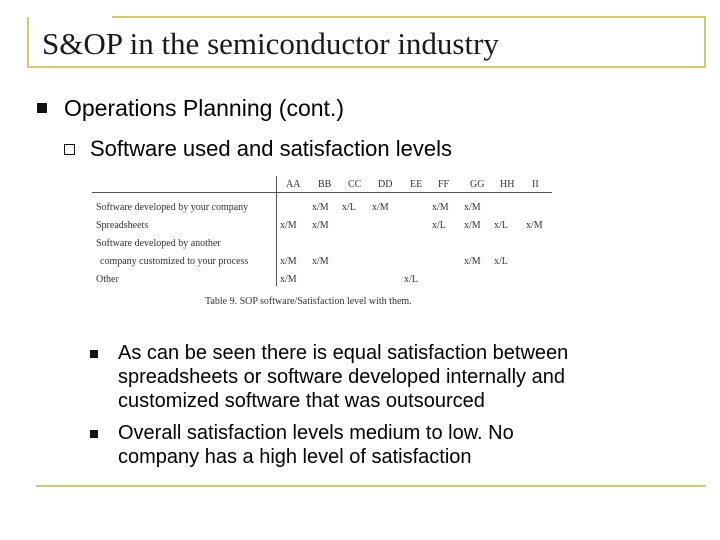 This screenshot has width=720, height=540. What do you see at coordinates (271, 148) in the screenshot?
I see `bullet-software-used: Software used and satisfaction levels` at bounding box center [271, 148].